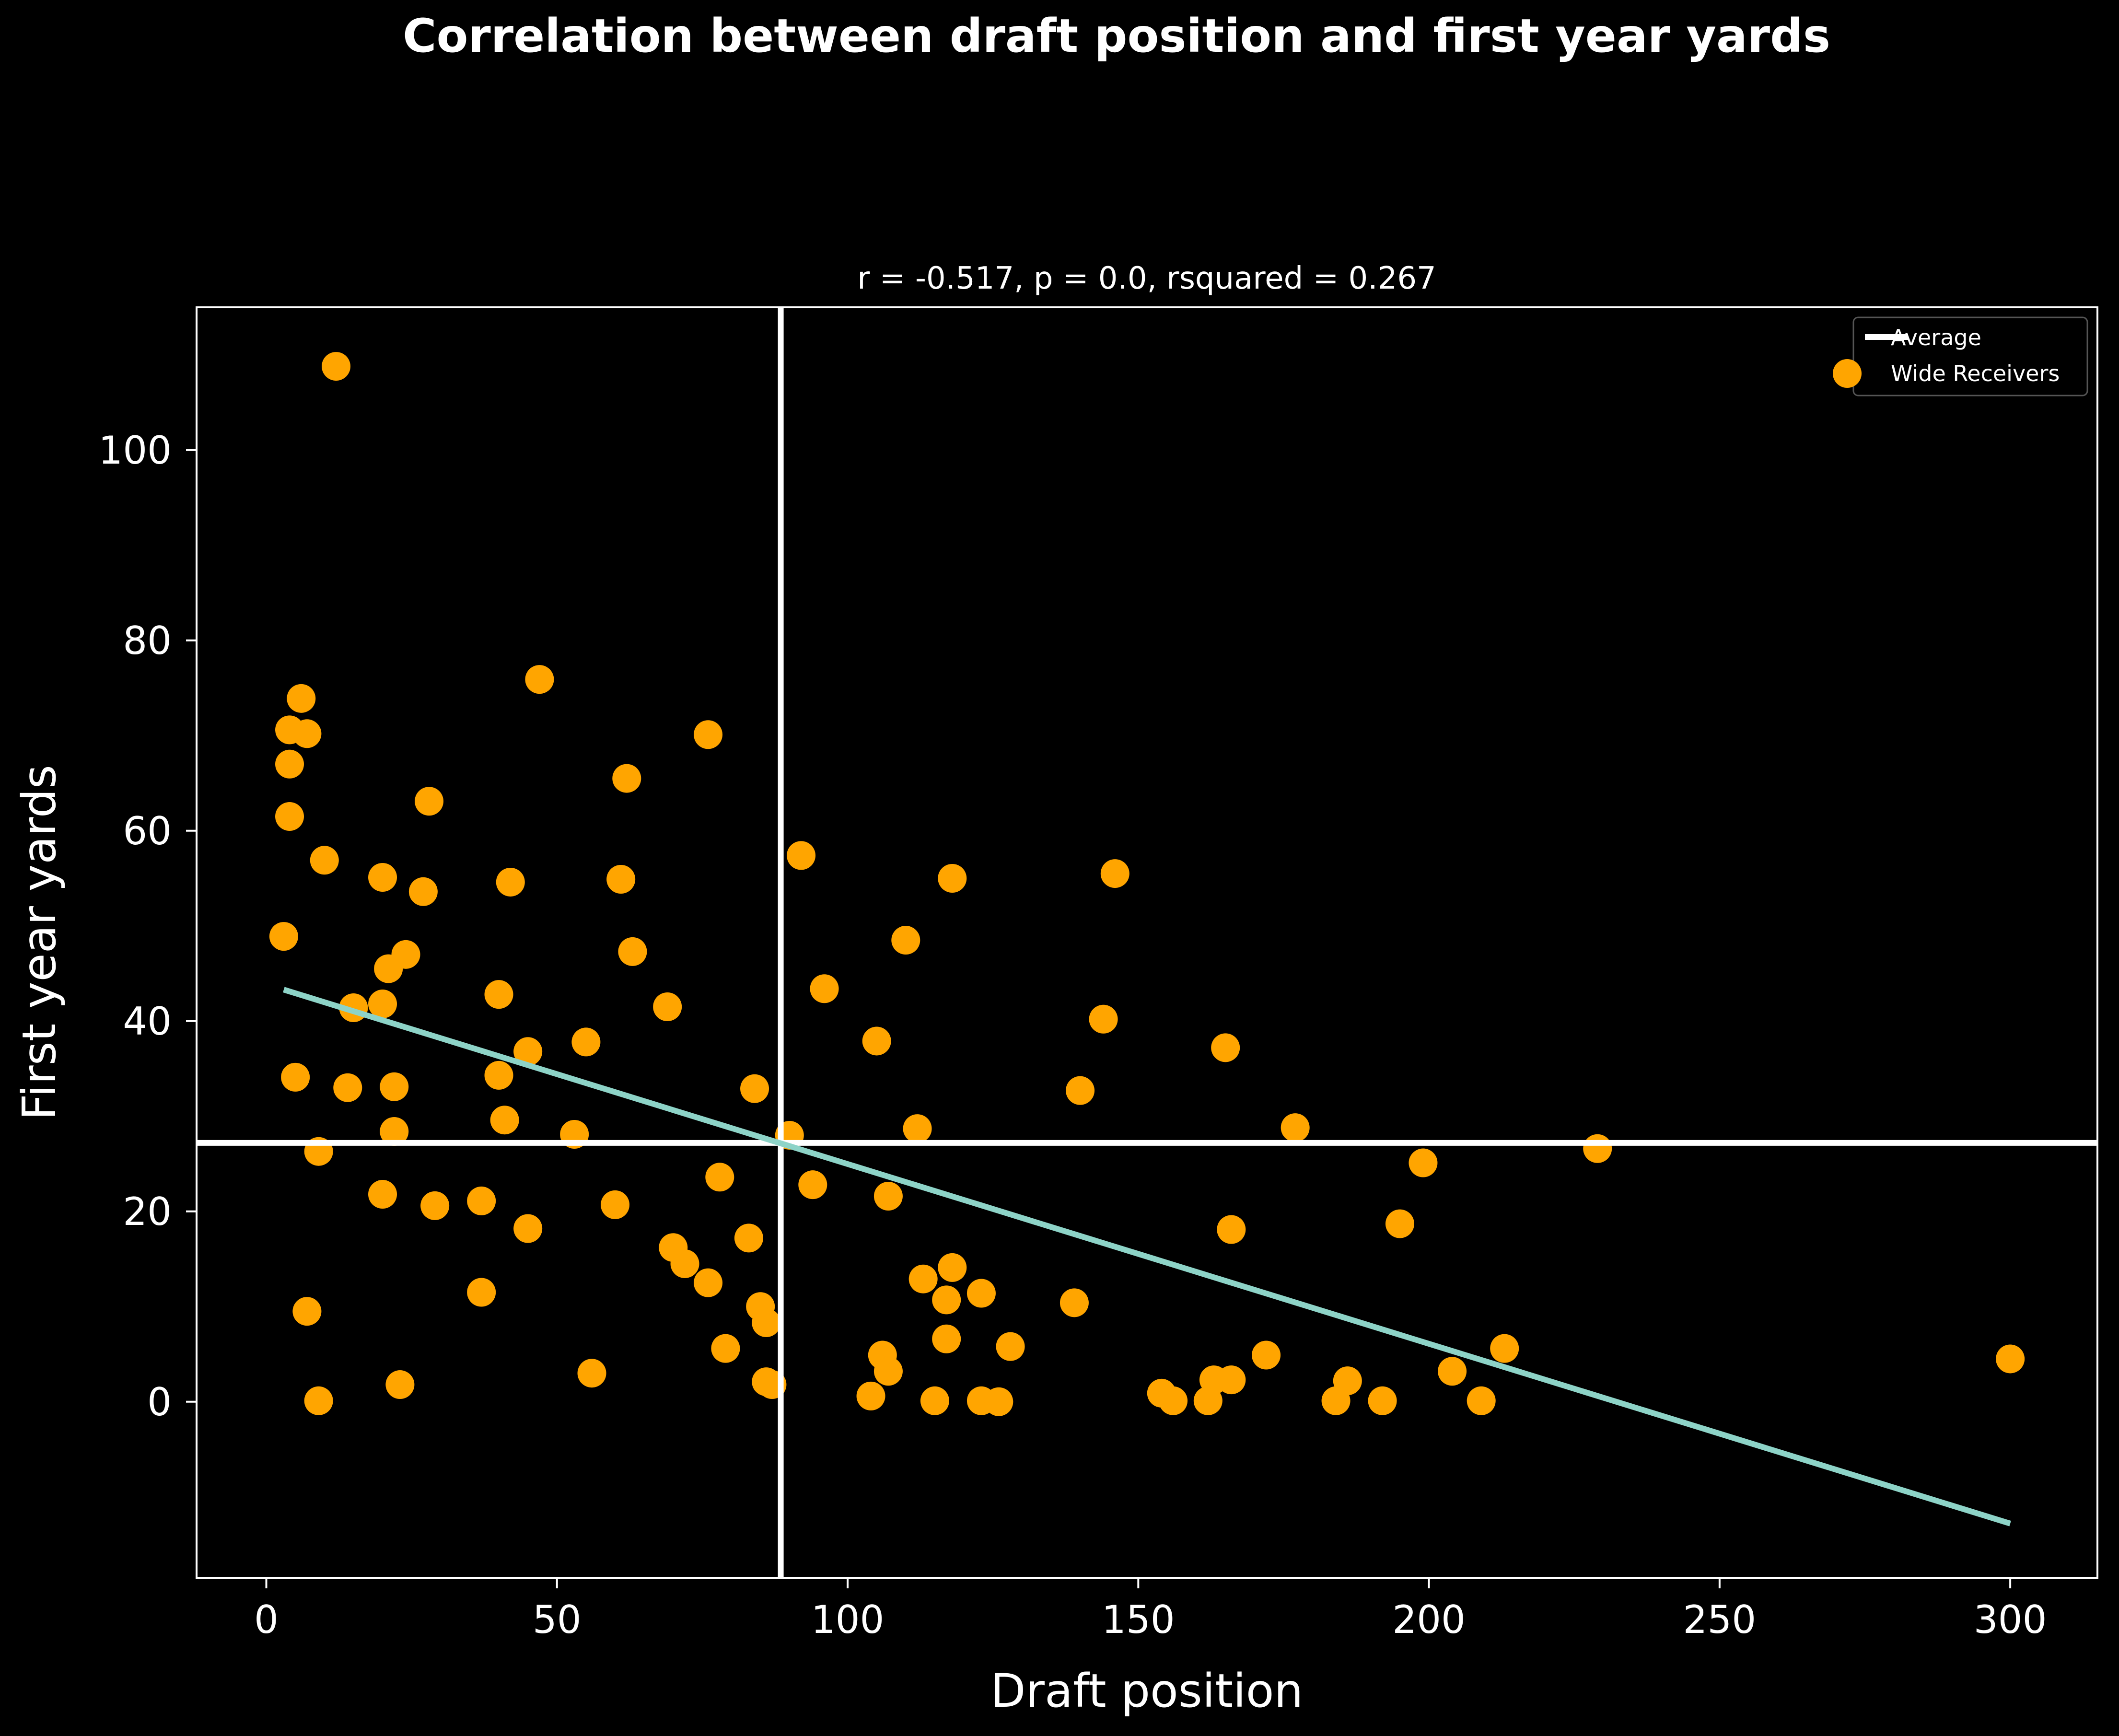 This screenshot has width=2119, height=1736. What do you see at coordinates (147, 831) in the screenshot?
I see `y-tick-label: 60` at bounding box center [147, 831].